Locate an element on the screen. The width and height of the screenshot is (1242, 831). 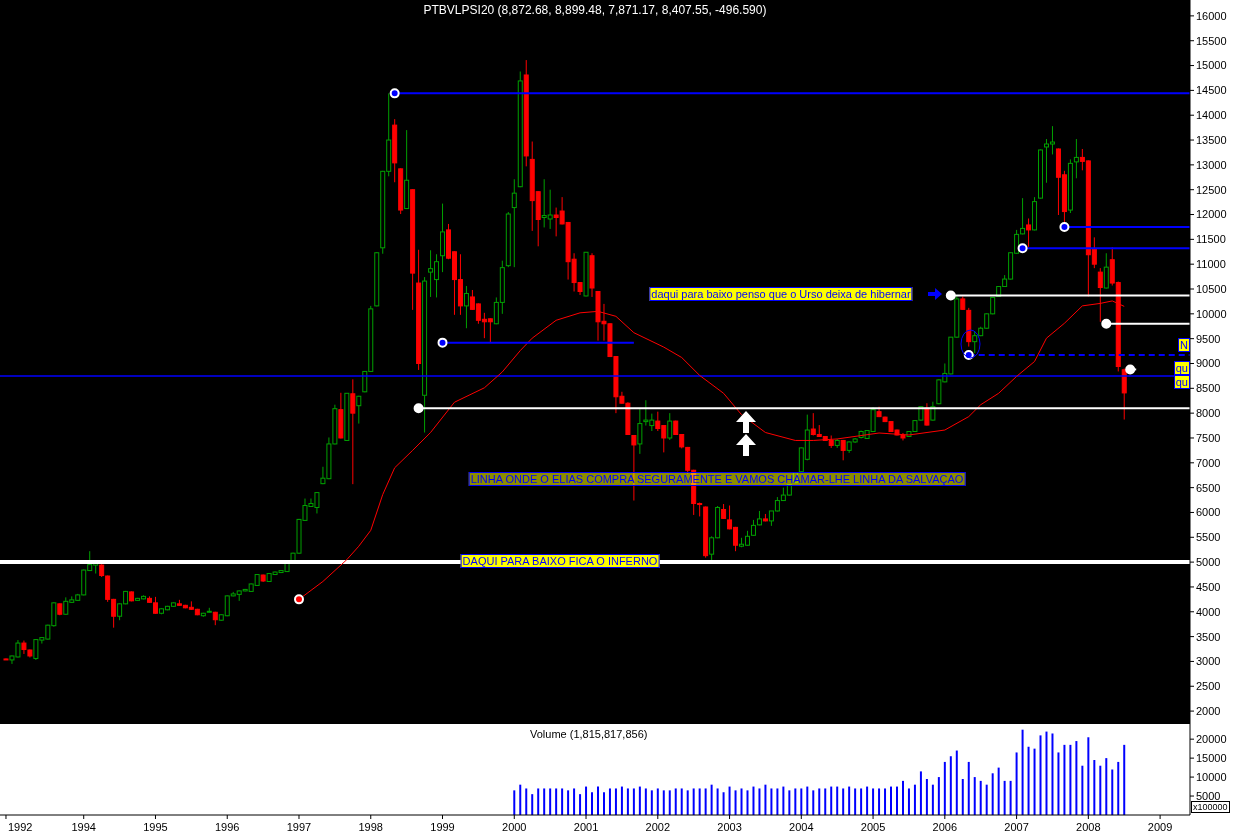
y-tick-label: 3000 is located at coordinates (1208, 661).